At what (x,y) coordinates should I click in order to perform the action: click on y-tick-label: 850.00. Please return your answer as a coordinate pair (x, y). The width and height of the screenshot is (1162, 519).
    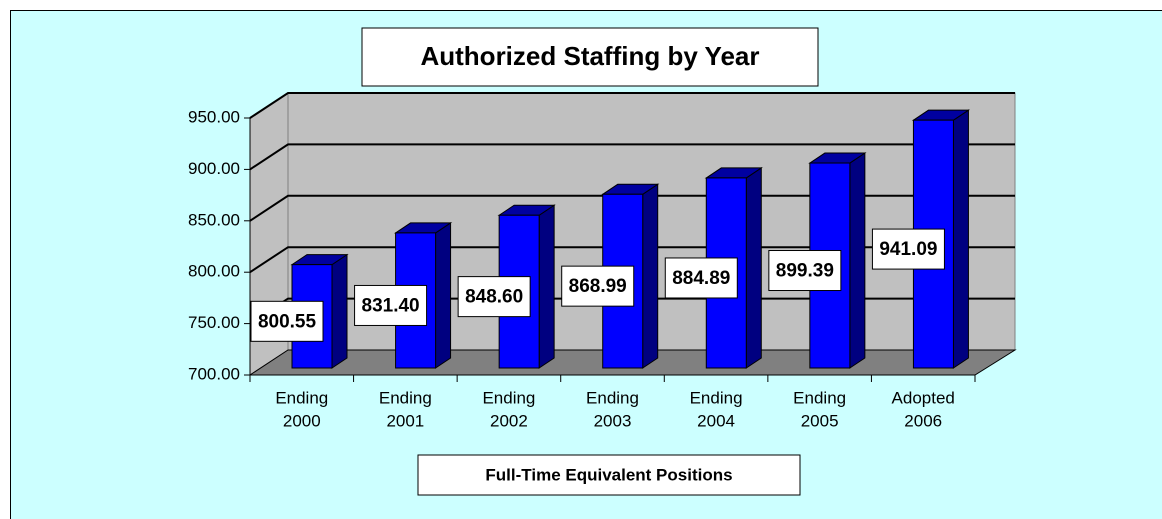
    Looking at the image, I should click on (214, 219).